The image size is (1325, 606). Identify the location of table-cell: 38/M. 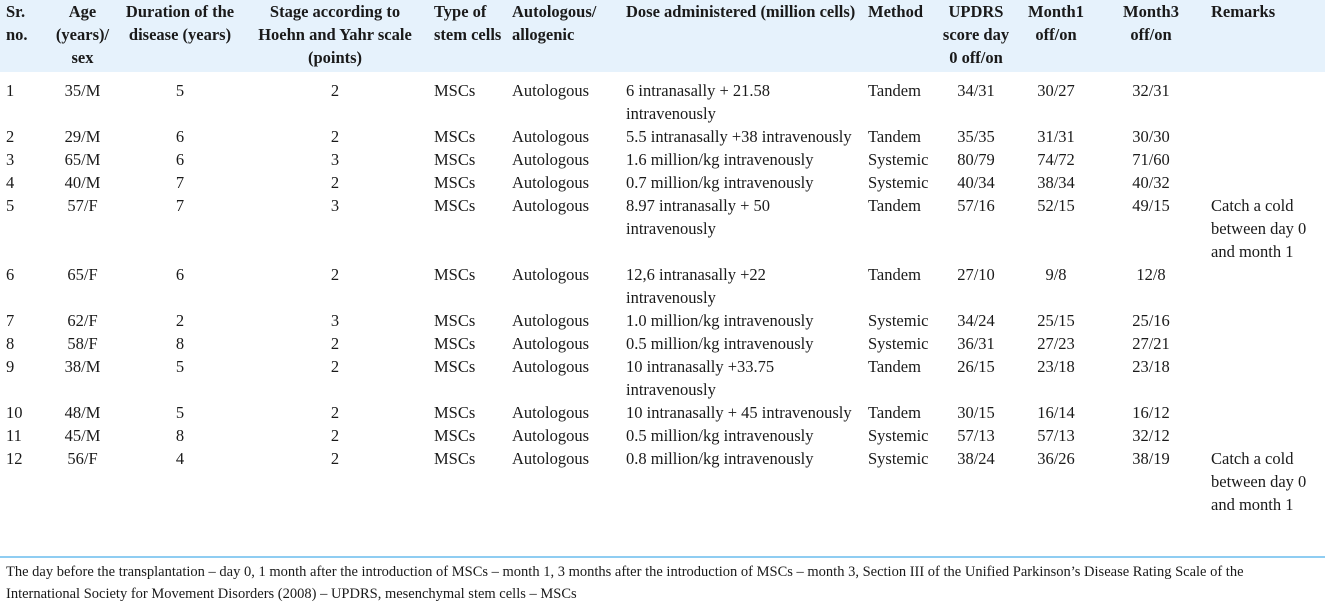
(82, 366).